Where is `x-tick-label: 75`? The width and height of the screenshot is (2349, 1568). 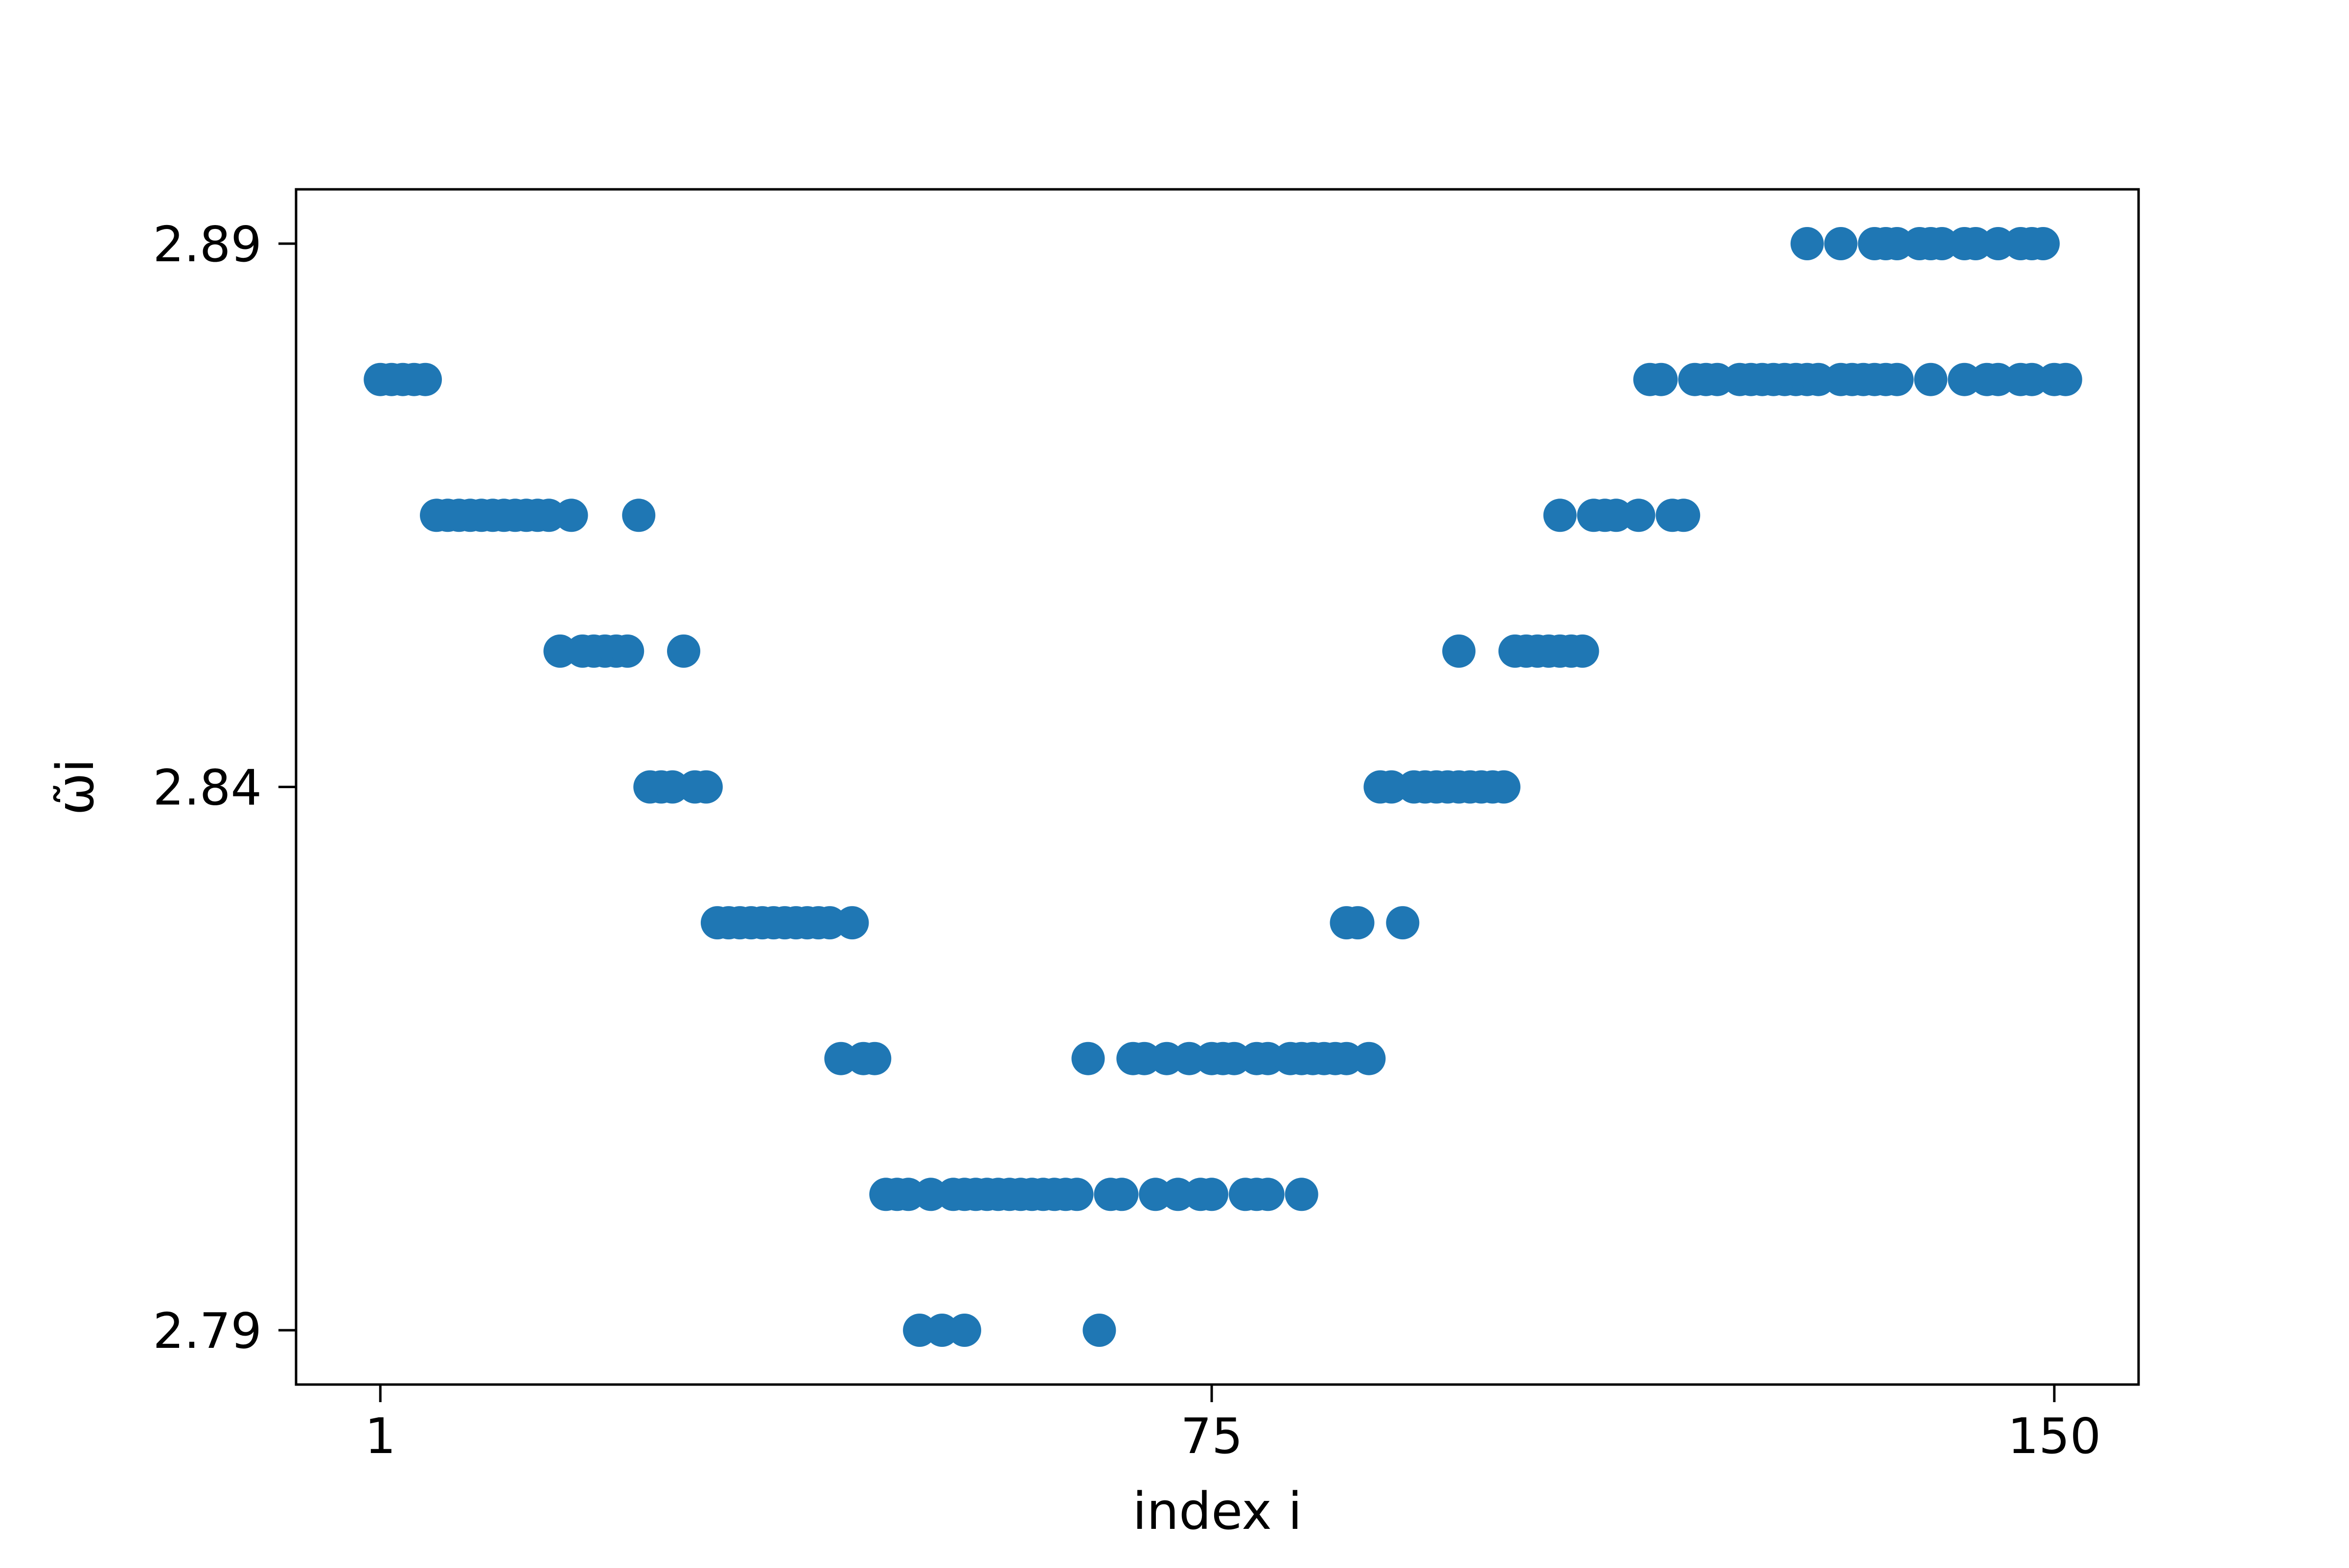 x-tick-label: 75 is located at coordinates (1211, 1436).